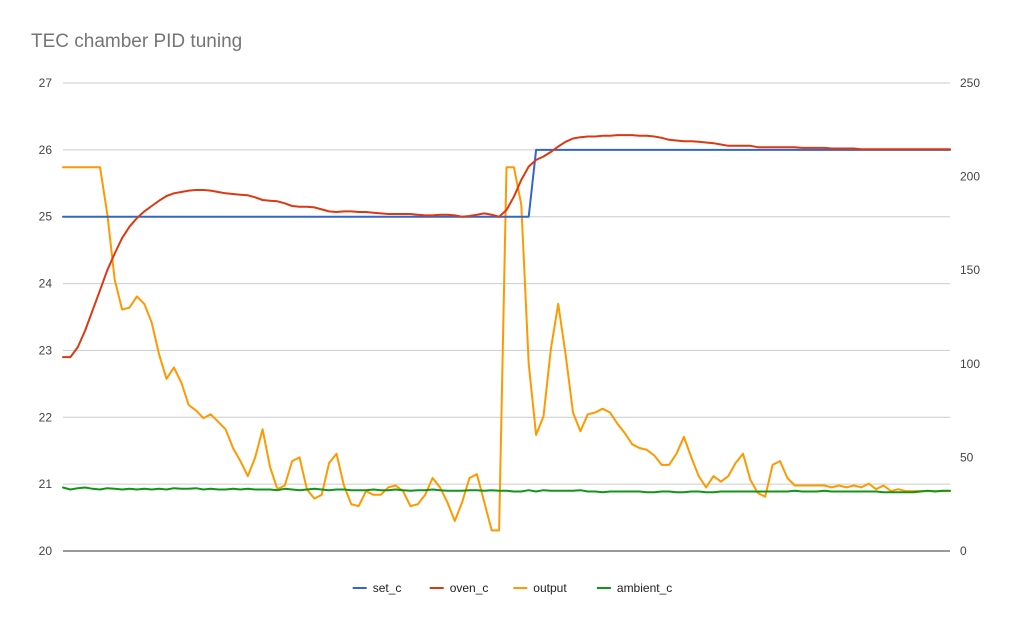 The image size is (1013, 626). I want to click on legend-item-oven_c: oven_c, so click(459, 588).